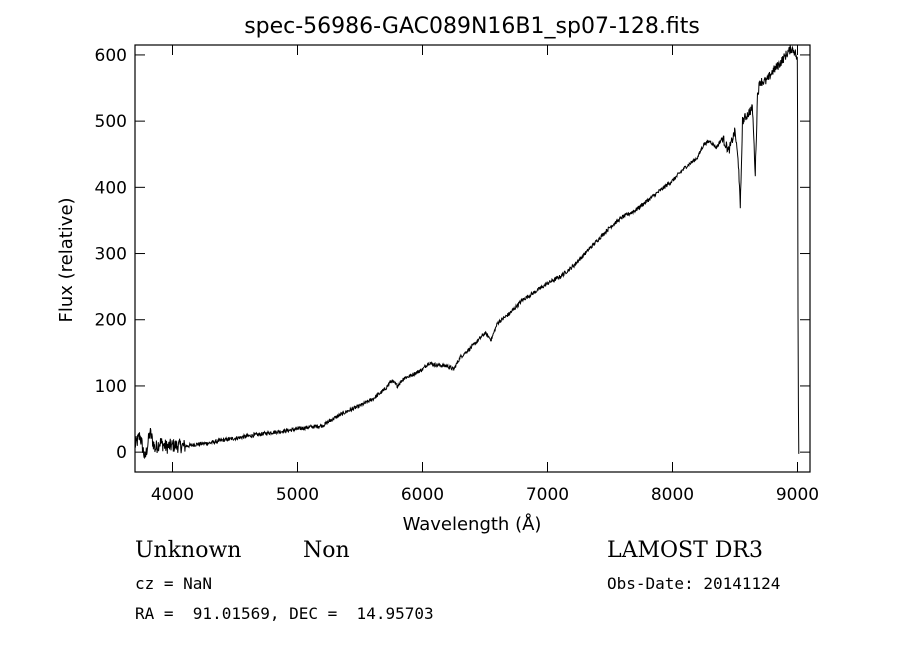 Image resolution: width=900 pixels, height=649 pixels. What do you see at coordinates (111, 122) in the screenshot?
I see `y-tick-label: 500` at bounding box center [111, 122].